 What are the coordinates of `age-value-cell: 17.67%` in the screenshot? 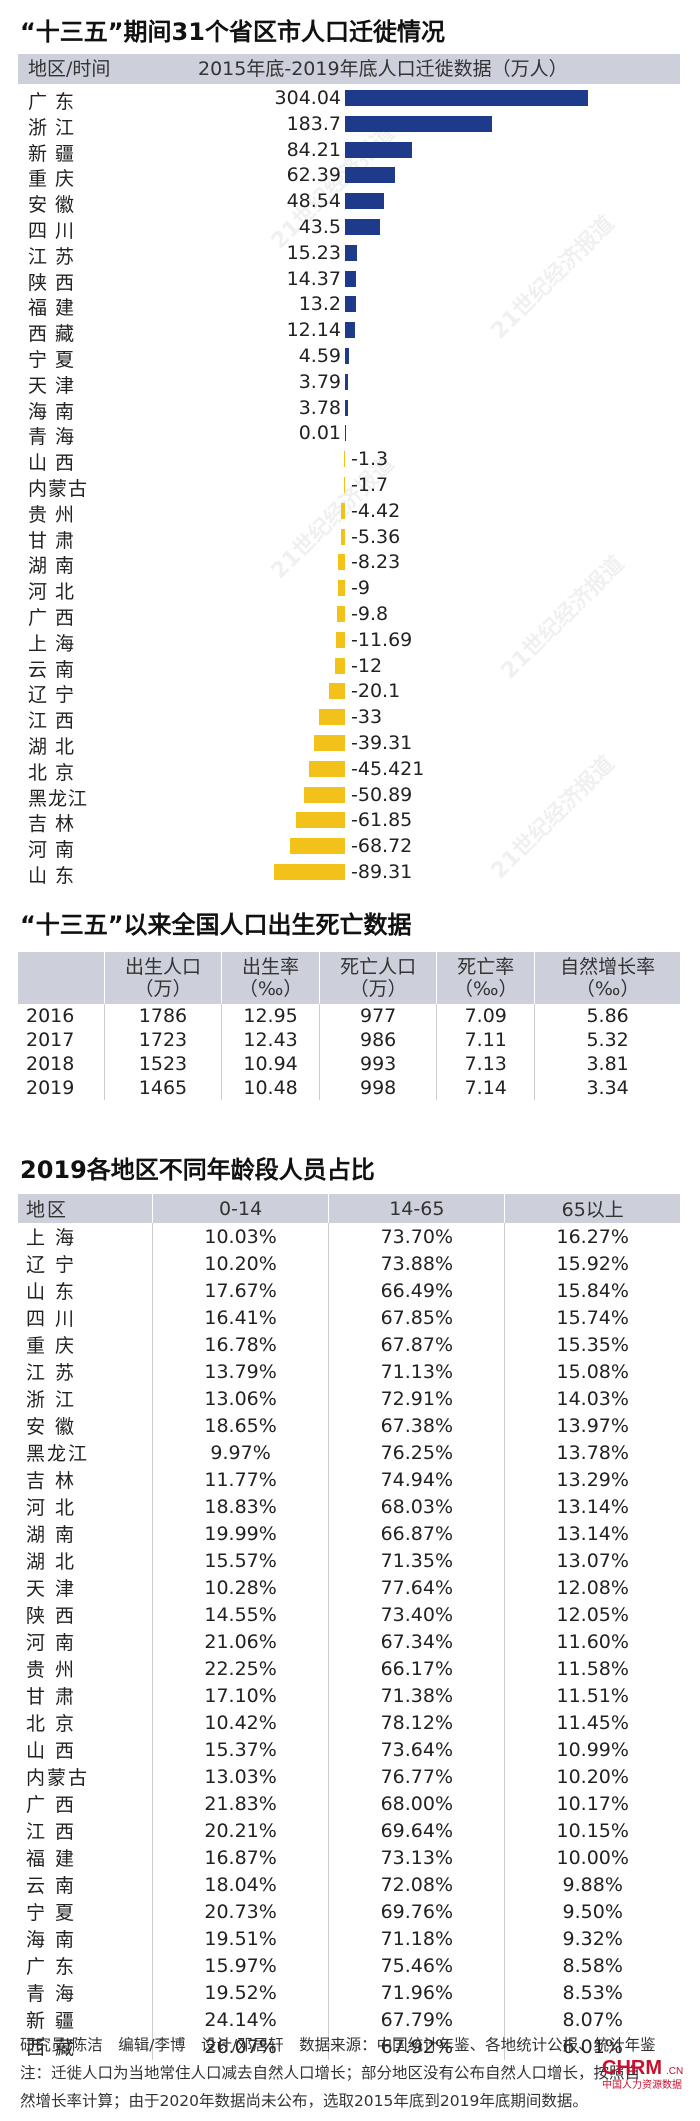 It's located at (240, 1290).